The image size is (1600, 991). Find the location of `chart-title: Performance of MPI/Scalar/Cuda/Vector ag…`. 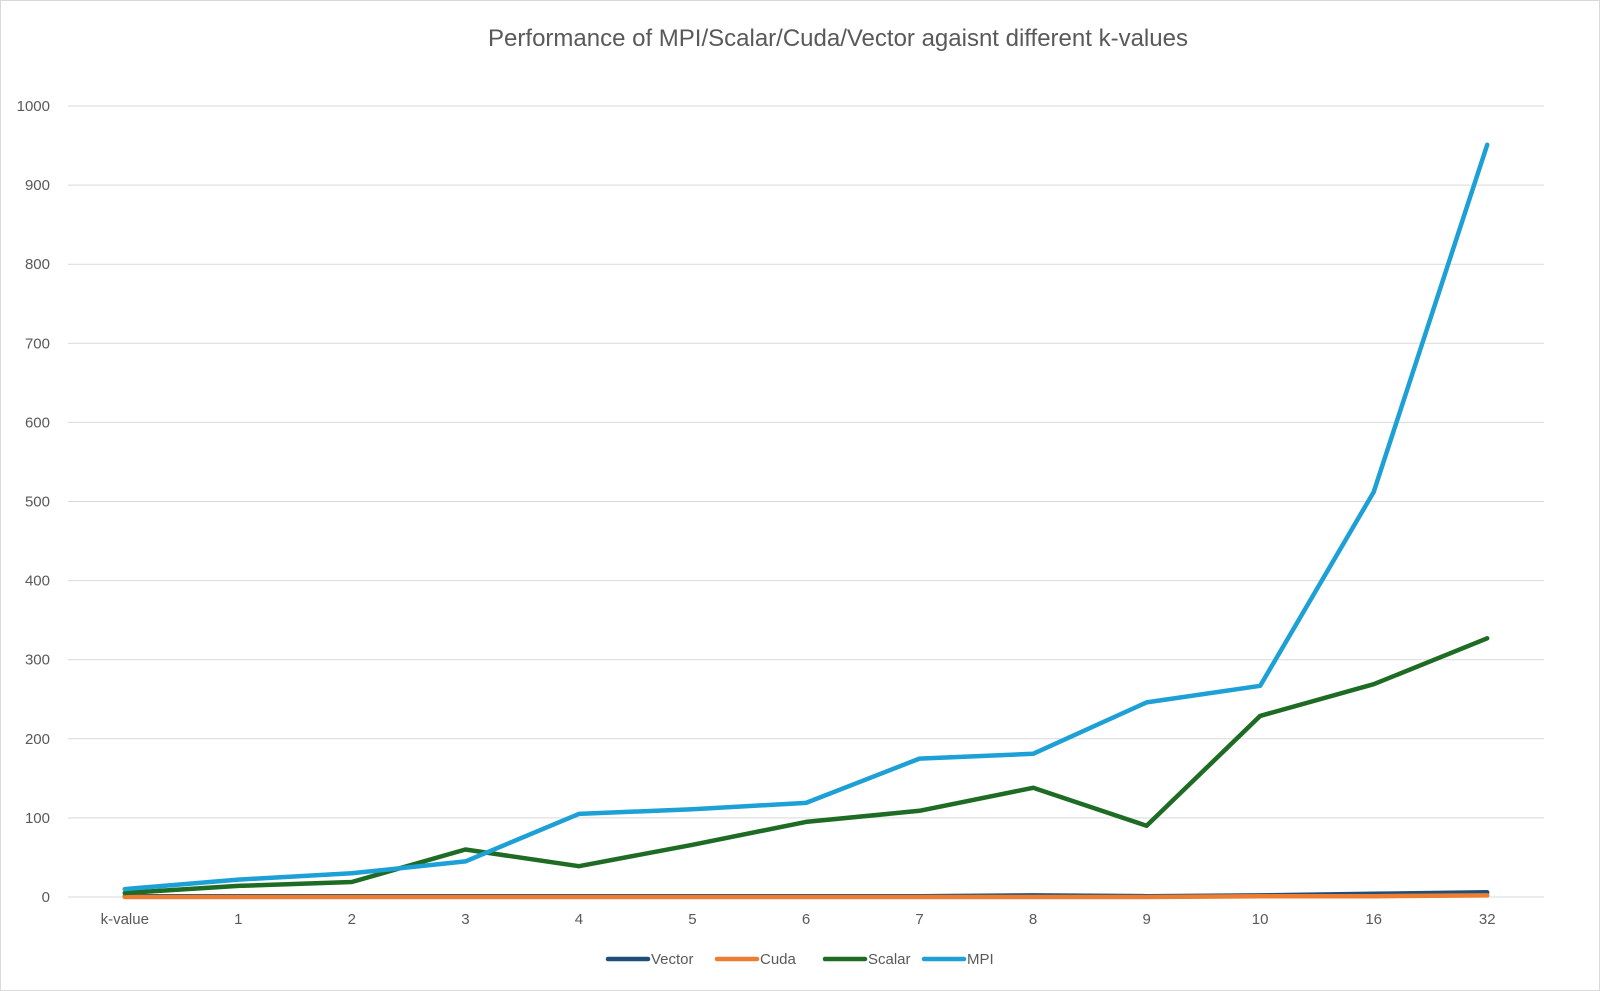

chart-title: Performance of MPI/Scalar/Cuda/Vector ag… is located at coordinates (838, 38).